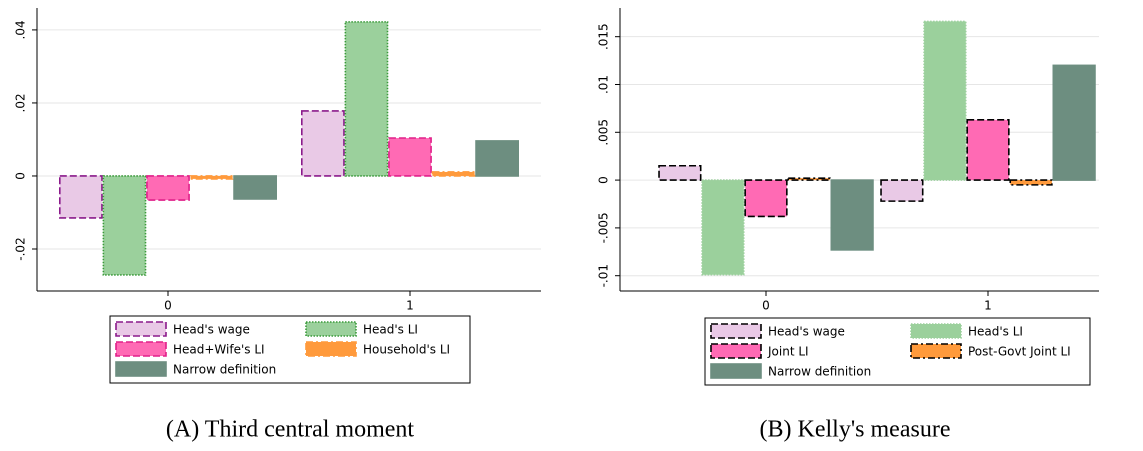 Image resolution: width=1143 pixels, height=451 pixels. What do you see at coordinates (290, 430) in the screenshot?
I see `caption: (A) Third central moment` at bounding box center [290, 430].